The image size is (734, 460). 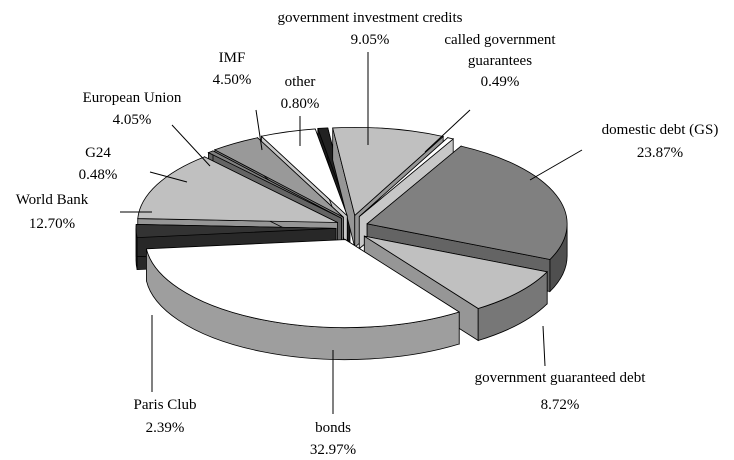 I want to click on slice-value-label: 2.39%, so click(x=165, y=428).